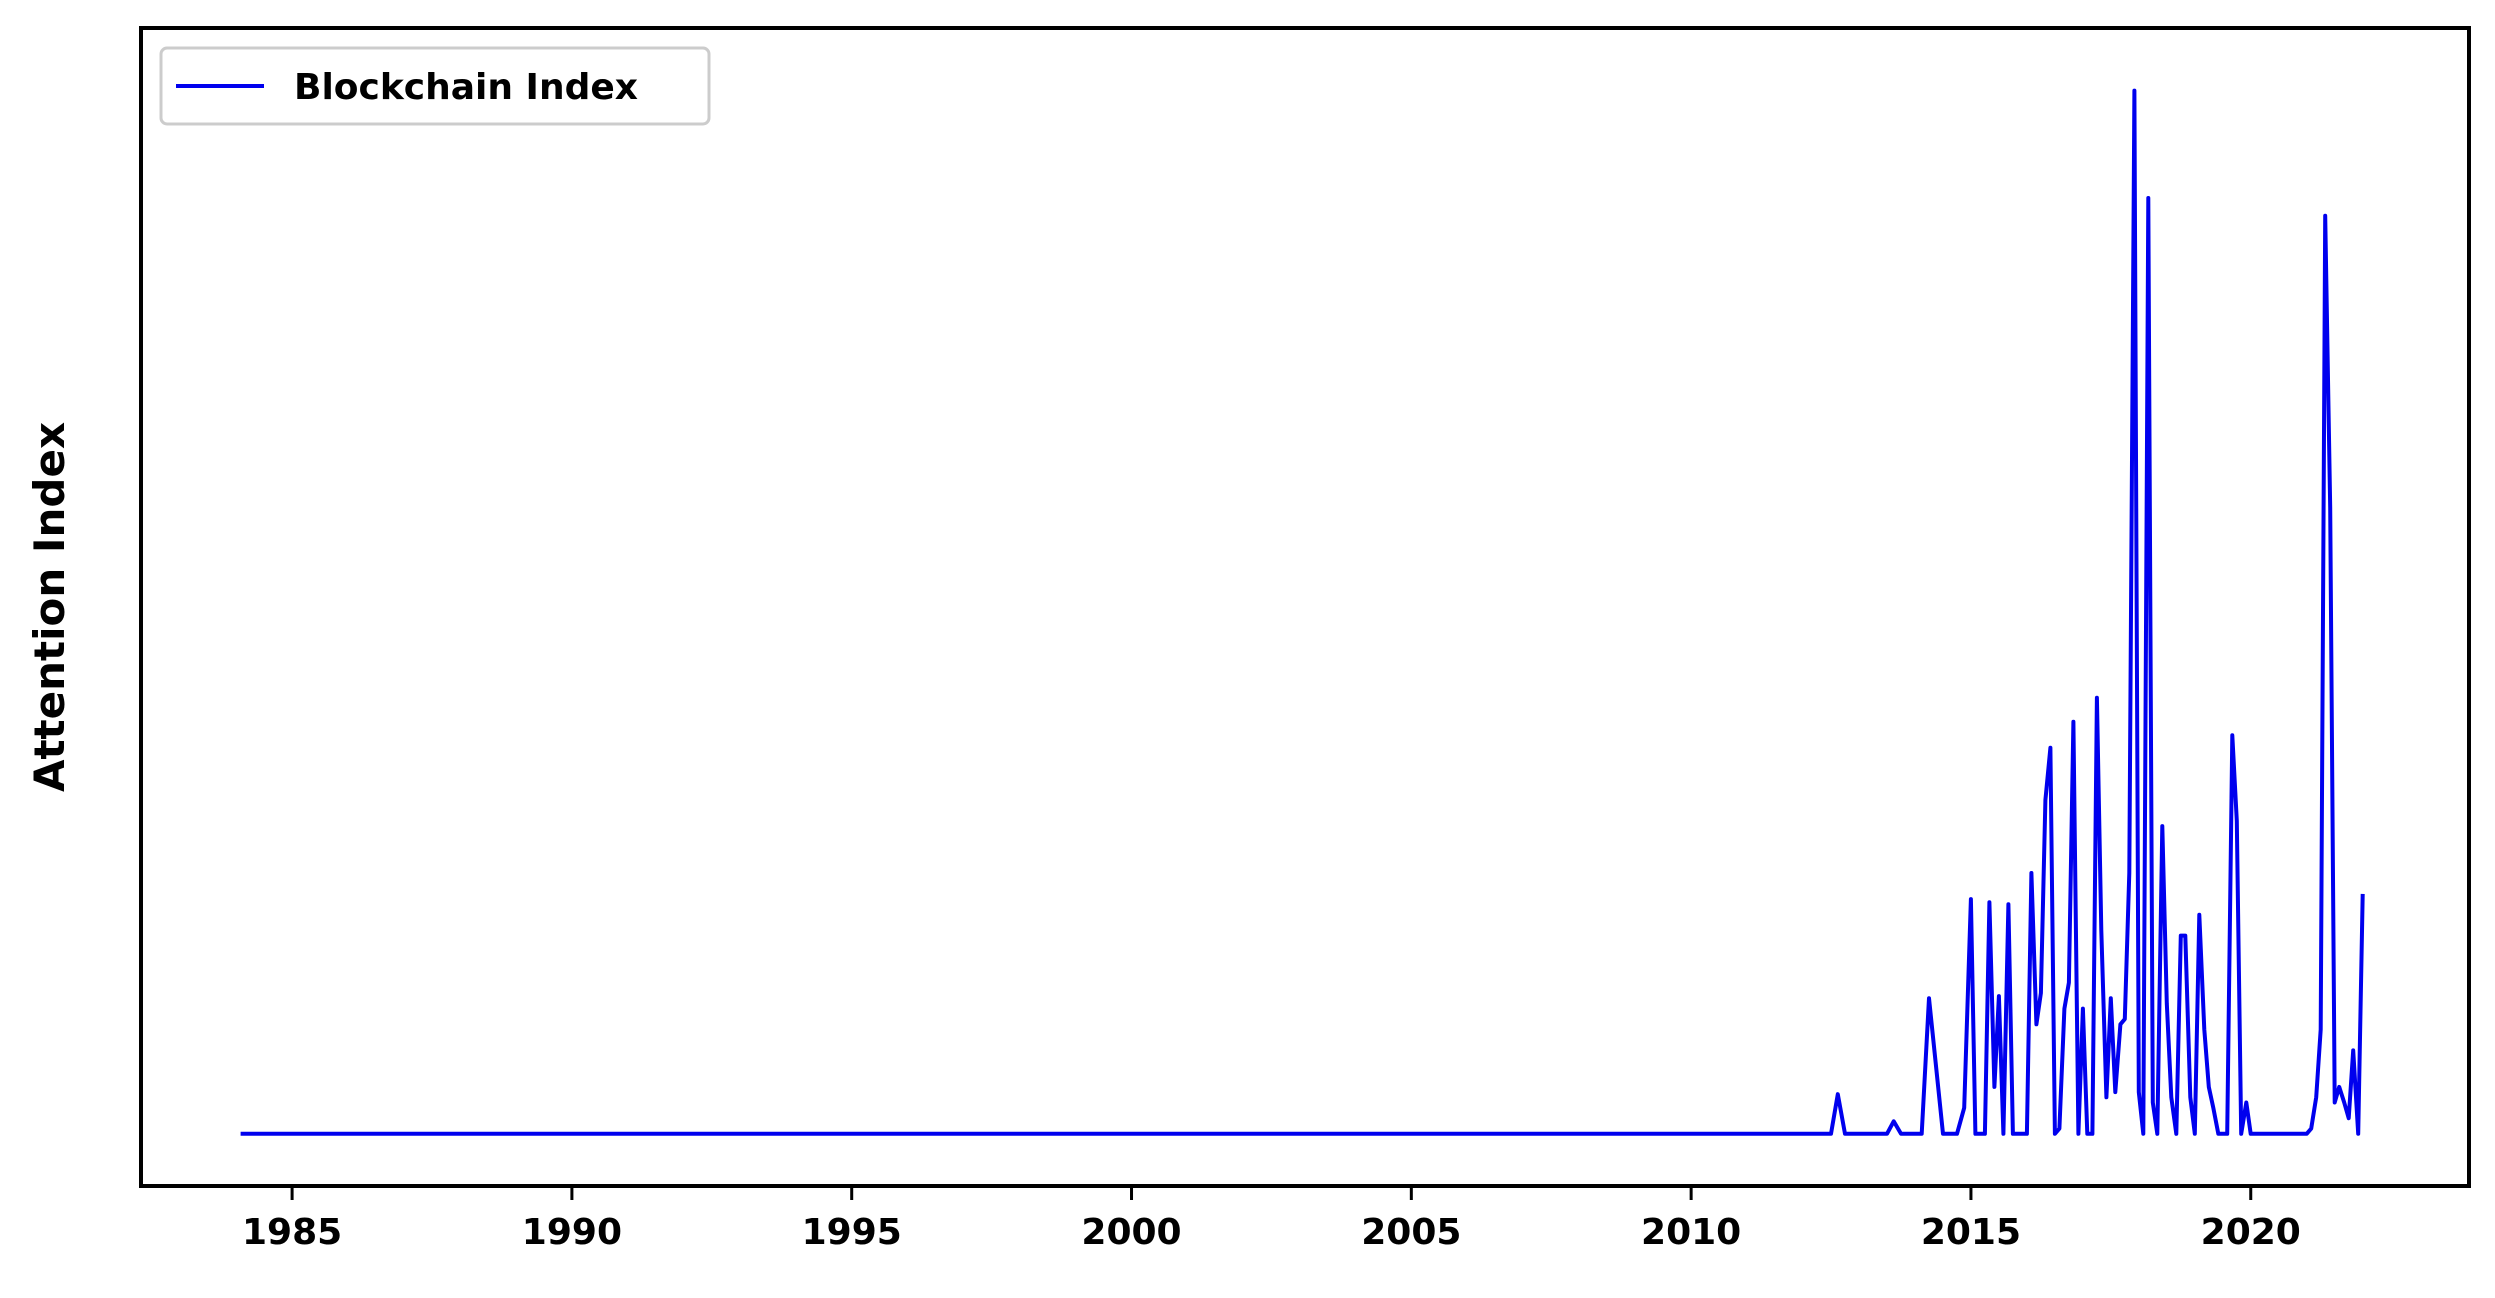 Image resolution: width=2495 pixels, height=1298 pixels. I want to click on legend-label-blockchain-index: Blockchain Index, so click(466, 87).